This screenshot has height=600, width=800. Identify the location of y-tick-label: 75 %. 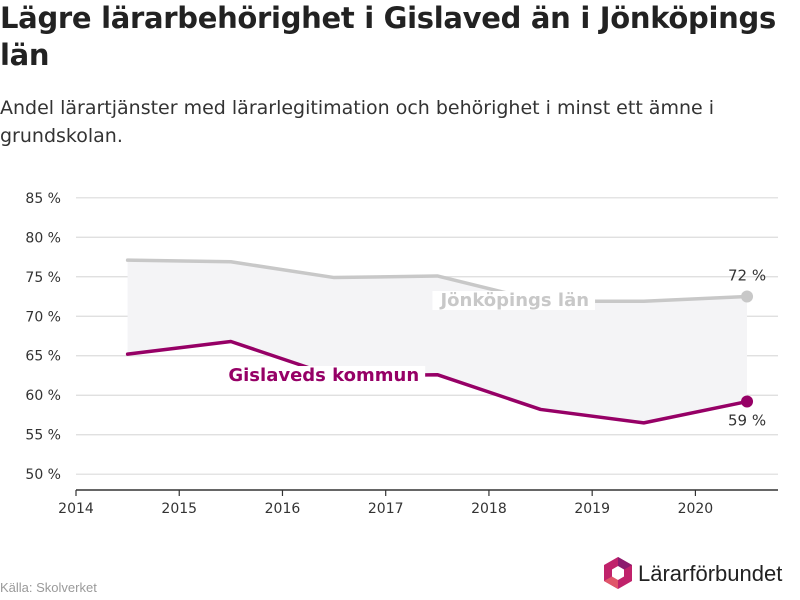
(43, 278).